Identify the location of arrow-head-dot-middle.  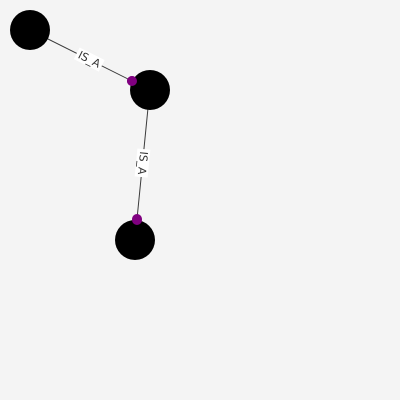
(132, 81).